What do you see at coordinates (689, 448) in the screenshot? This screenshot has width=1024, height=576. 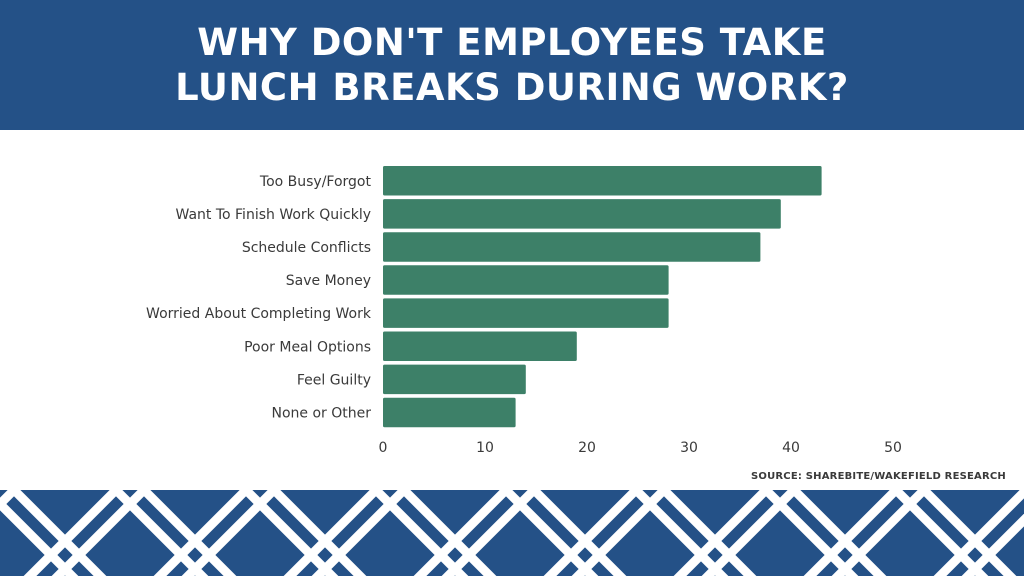 I see `x-tick-label-3: 30` at bounding box center [689, 448].